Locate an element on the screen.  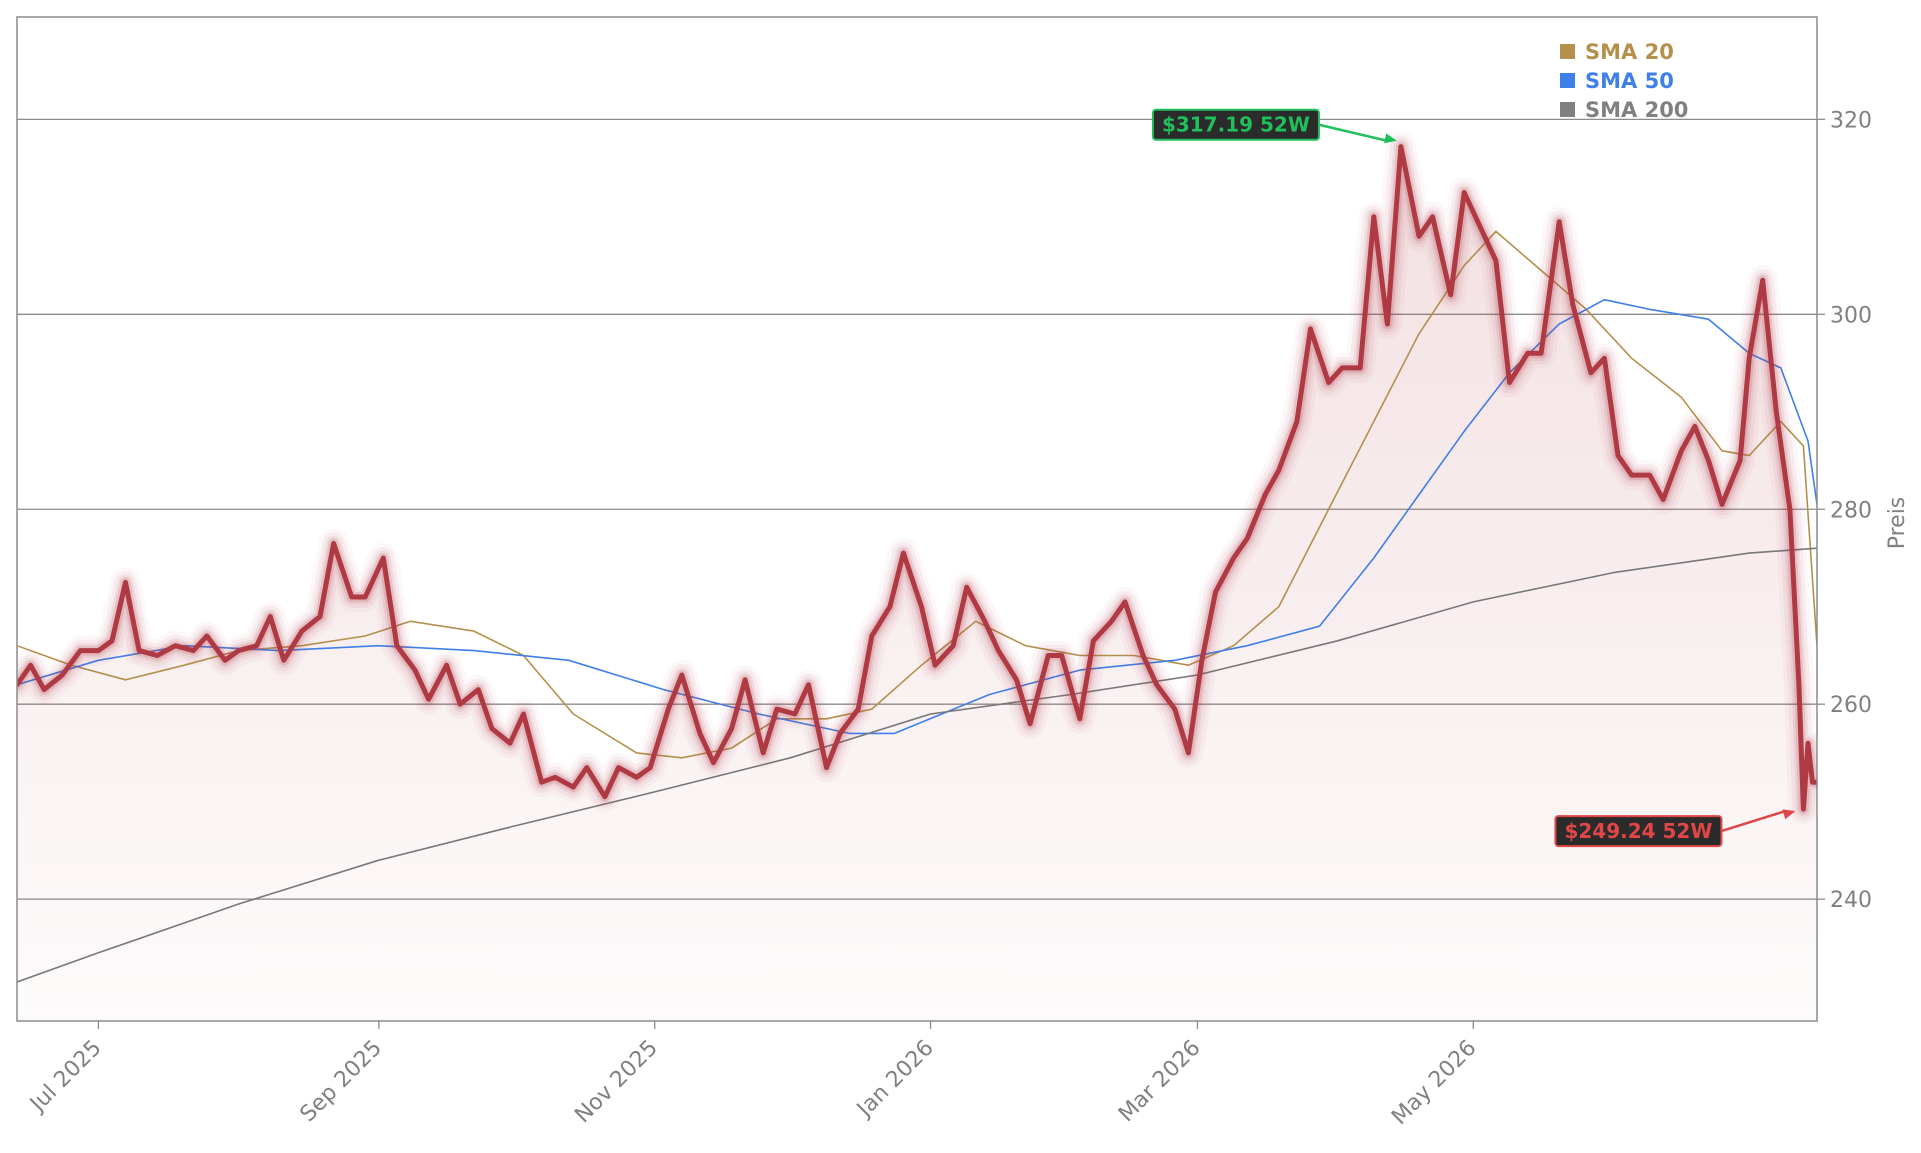
x-tick-label: Jul 2025 is located at coordinates (65, 1077).